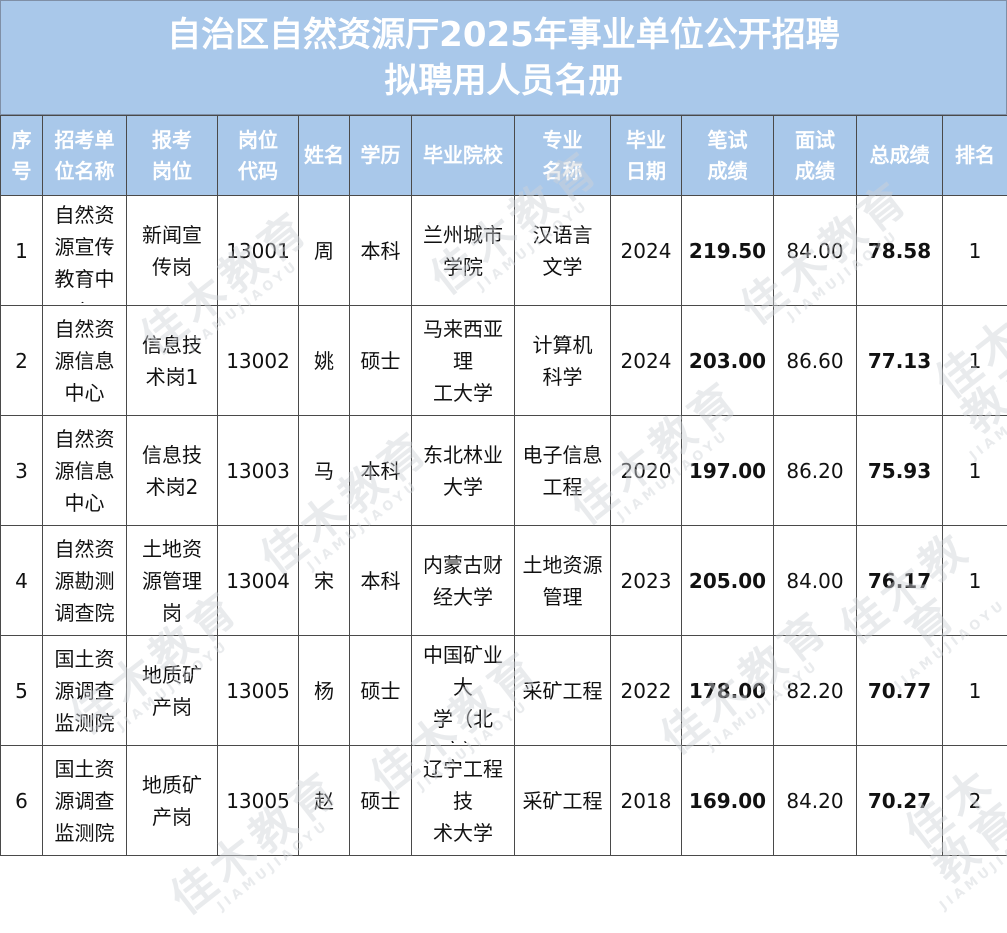  Describe the element at coordinates (646, 691) in the screenshot. I see `cell-grad-date: 2022` at that location.